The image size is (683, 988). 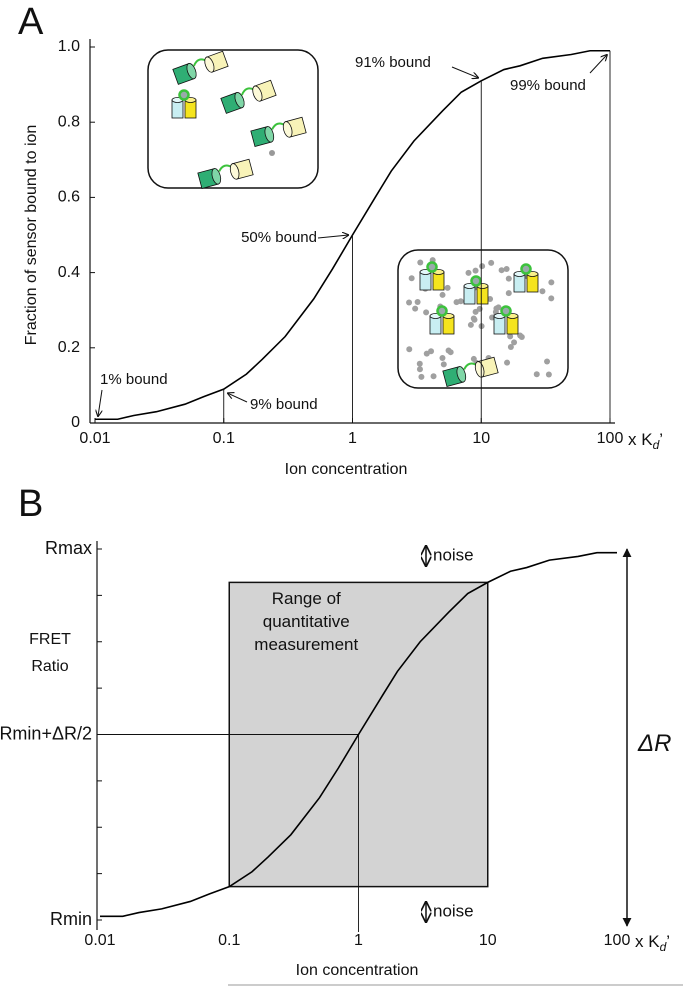 What do you see at coordinates (31, 22) in the screenshot?
I see `panel-label: A` at bounding box center [31, 22].